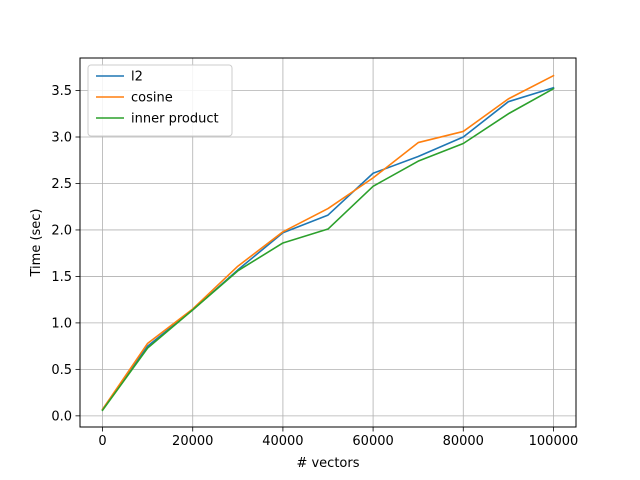  I want to click on x-tick-label: 100000, so click(554, 441).